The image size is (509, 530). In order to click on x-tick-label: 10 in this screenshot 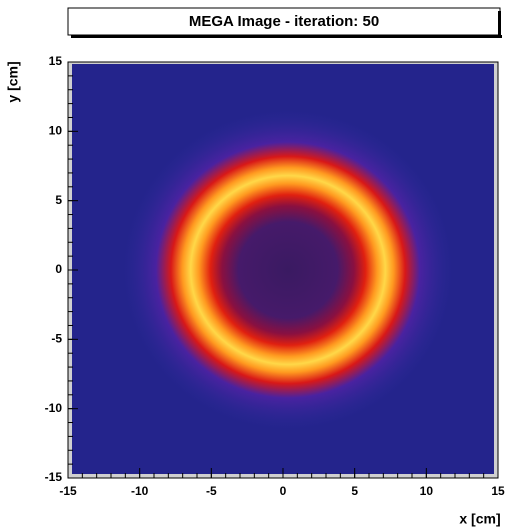, I will do `click(427, 491)`.